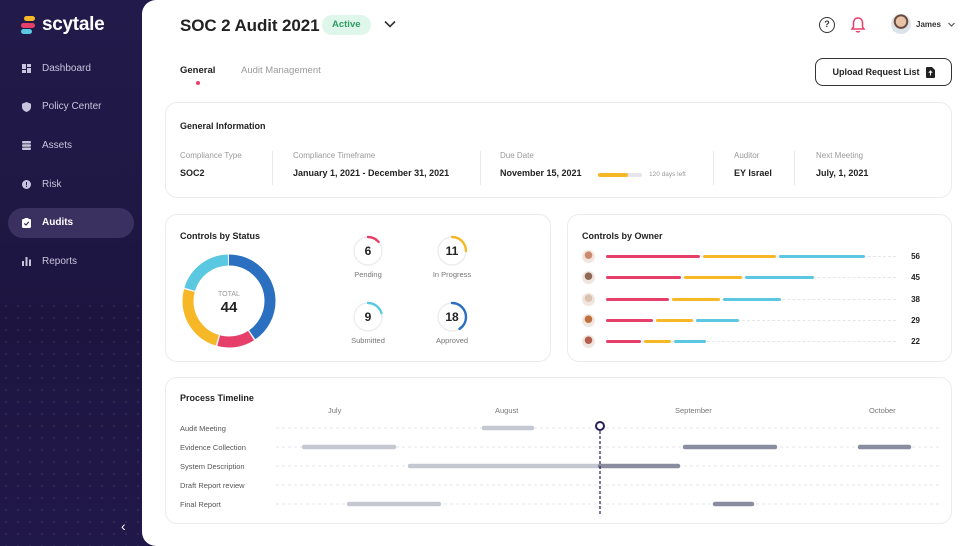 The width and height of the screenshot is (975, 546). What do you see at coordinates (26, 222) in the screenshot?
I see `clipboard-icon` at bounding box center [26, 222].